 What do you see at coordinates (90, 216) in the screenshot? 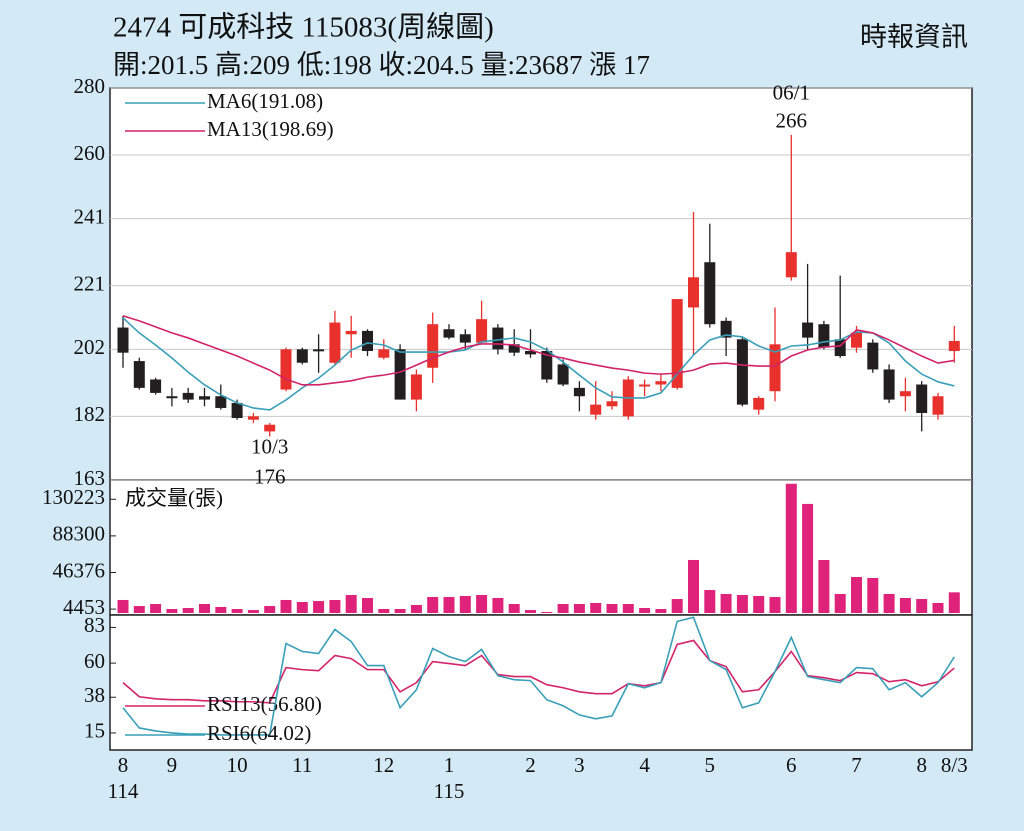
I see `y-tick-label: 241` at bounding box center [90, 216].